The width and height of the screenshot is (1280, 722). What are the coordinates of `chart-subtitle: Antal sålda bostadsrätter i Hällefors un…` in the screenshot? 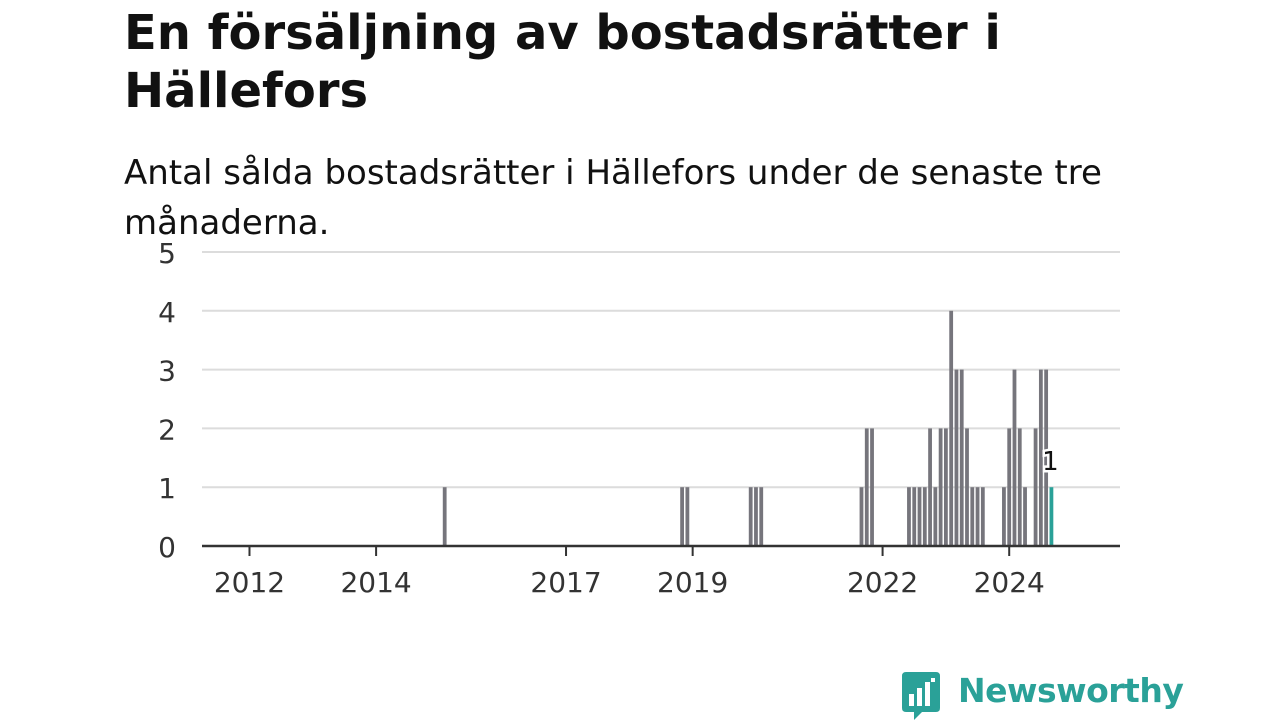 It's located at (613, 198).